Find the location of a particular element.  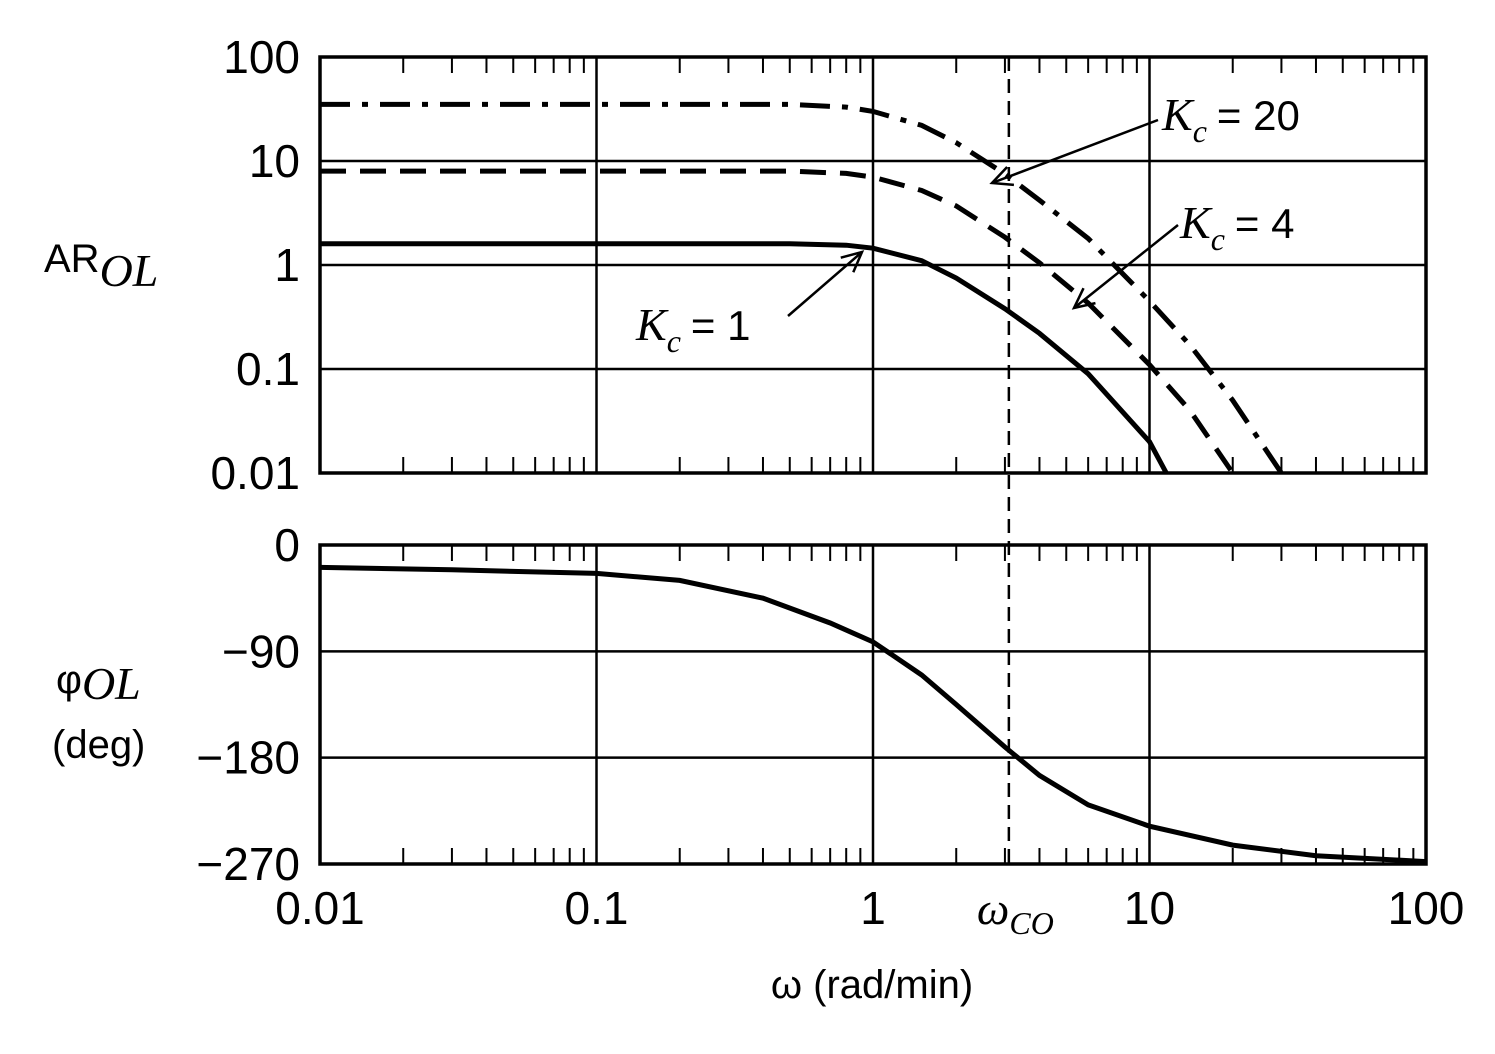

label-kc-1: Kc = 1 is located at coordinates (692, 329).